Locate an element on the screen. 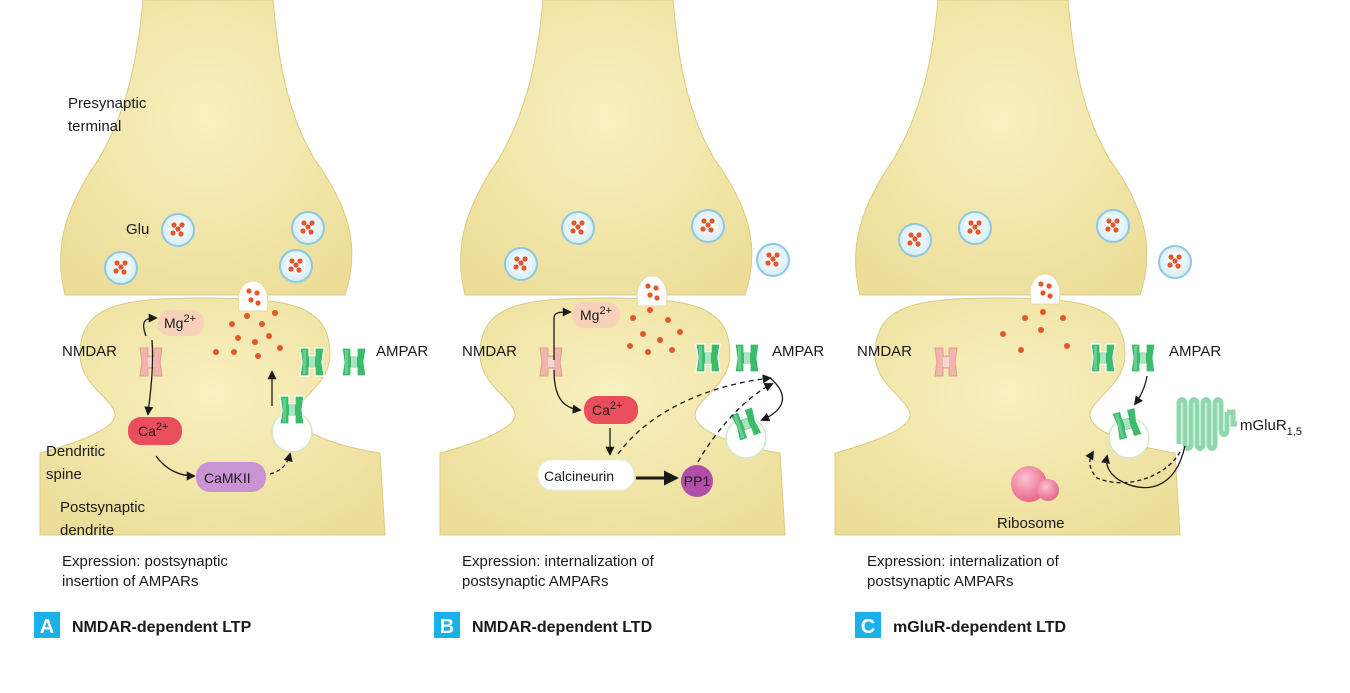 This screenshot has height=693, width=1350. mglur-signal-arrow is located at coordinates (1143, 467).